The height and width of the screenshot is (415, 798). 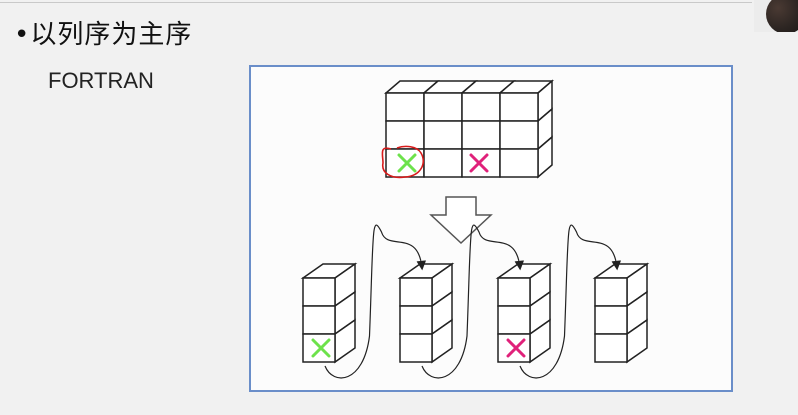 I want to click on column-stacks, so click(x=475, y=313).